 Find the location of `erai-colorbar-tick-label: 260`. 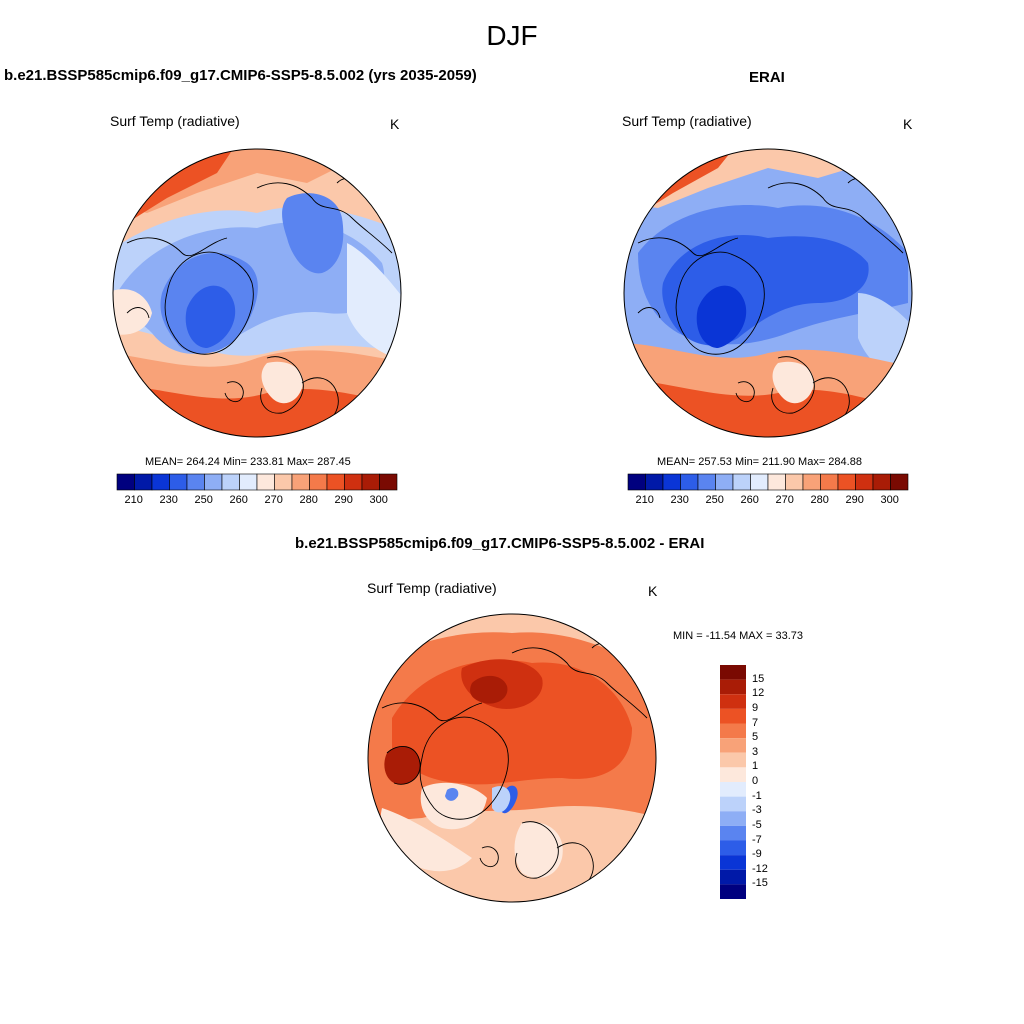

erai-colorbar-tick-label: 260 is located at coordinates (749, 500).